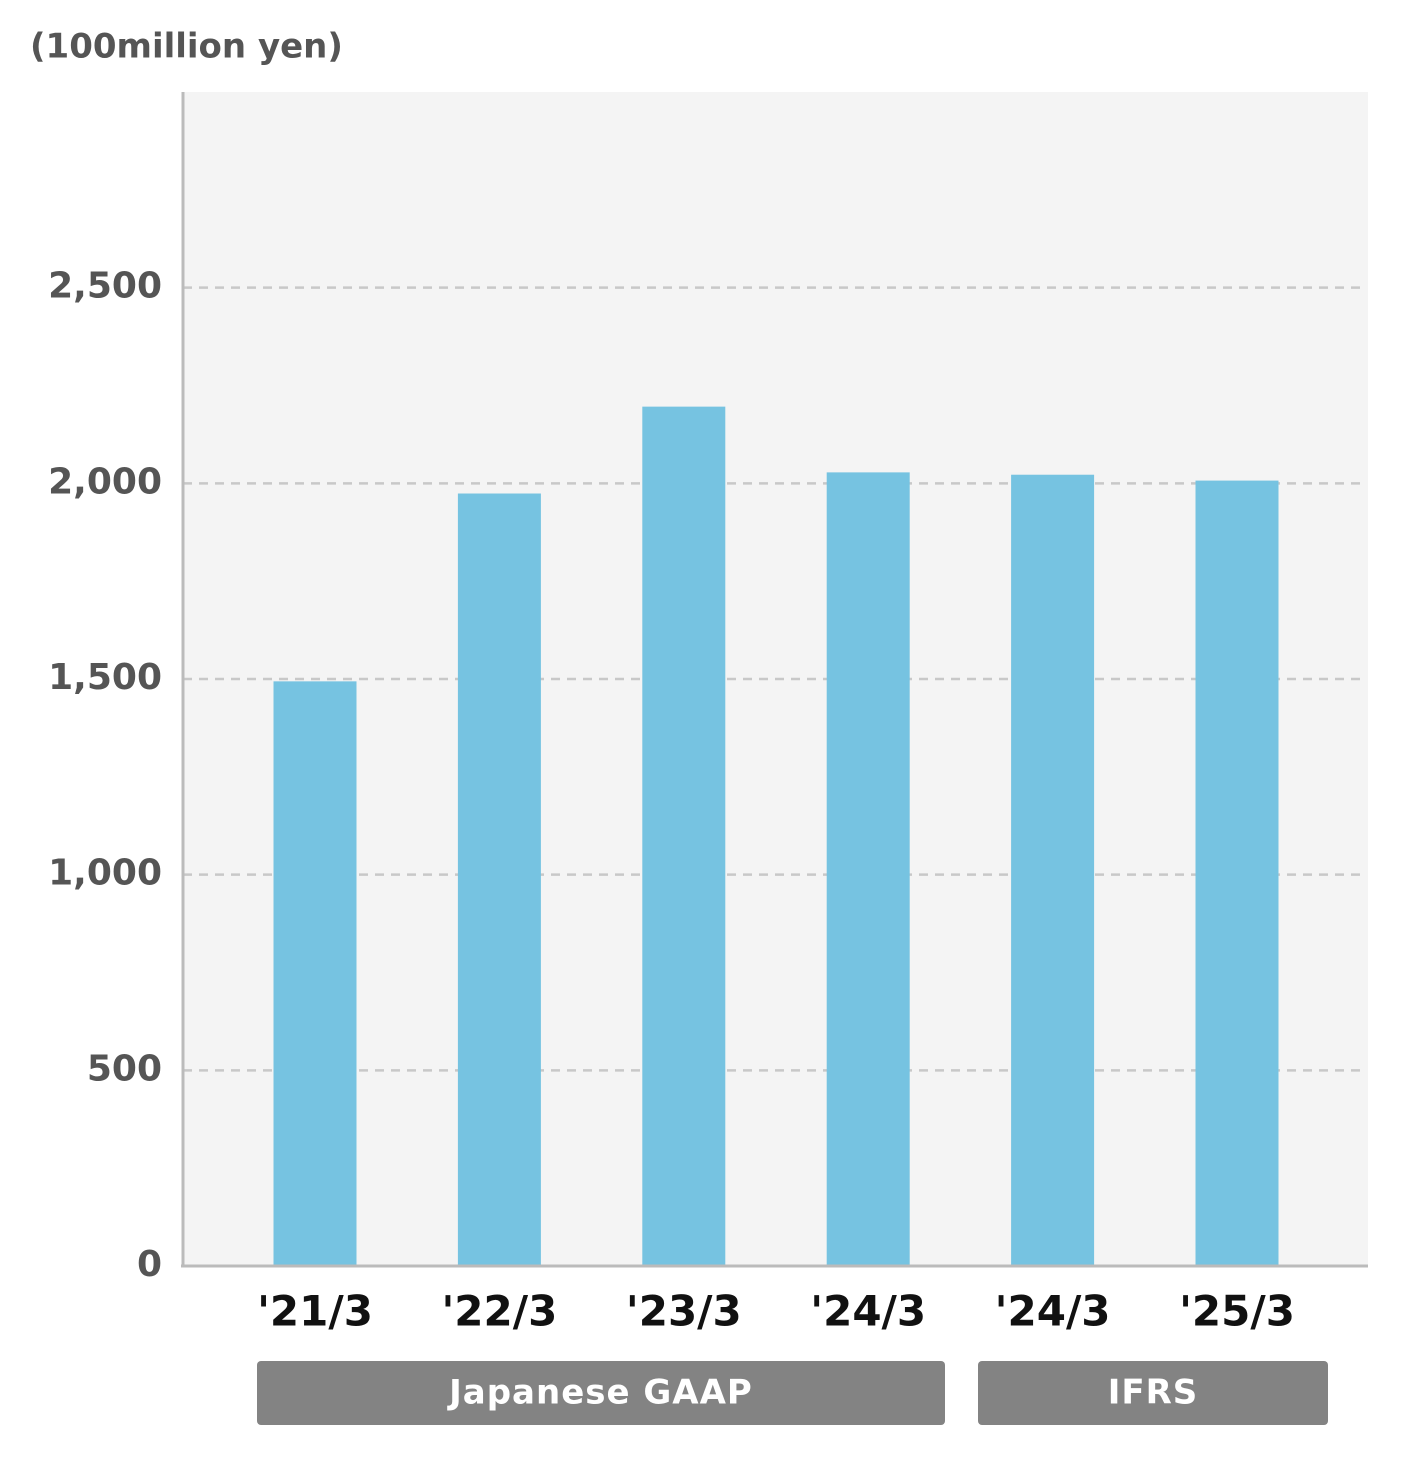 This screenshot has height=1472, width=1418. I want to click on group-label: IFRS, so click(1153, 1393).